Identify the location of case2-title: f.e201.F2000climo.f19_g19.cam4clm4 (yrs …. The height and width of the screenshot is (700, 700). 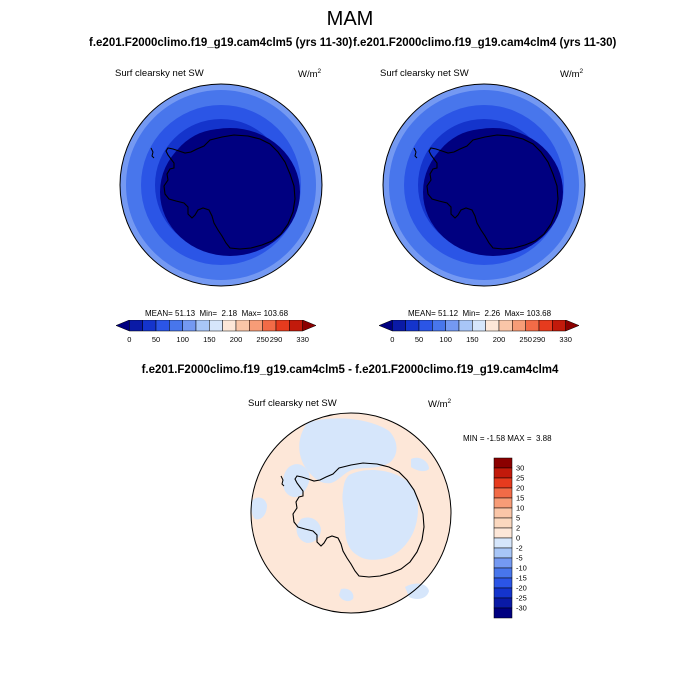
(485, 43).